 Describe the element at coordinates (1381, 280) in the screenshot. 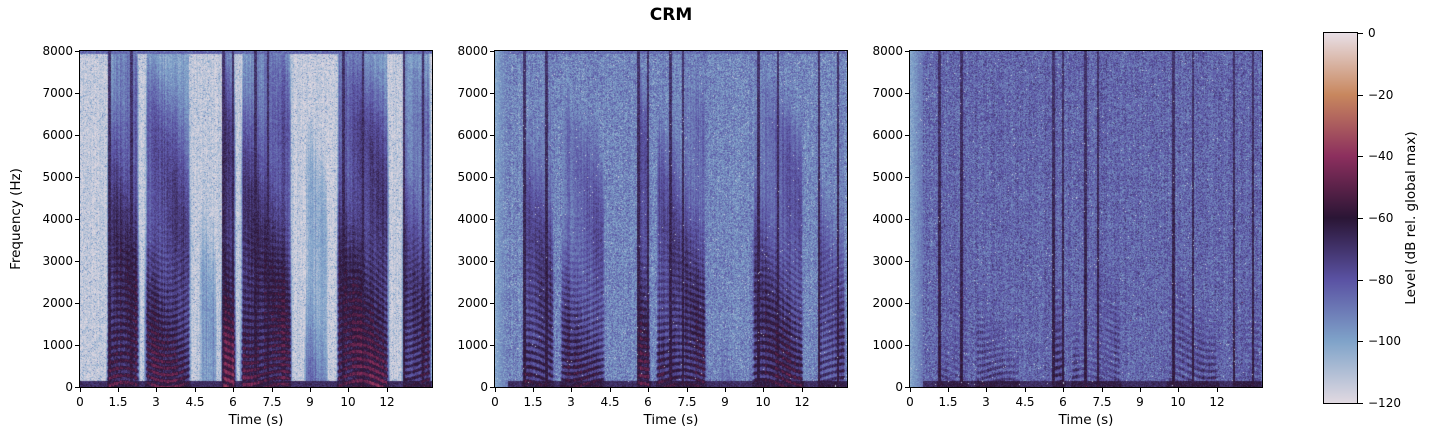

I see `colorbar-tick-label: −80` at that location.